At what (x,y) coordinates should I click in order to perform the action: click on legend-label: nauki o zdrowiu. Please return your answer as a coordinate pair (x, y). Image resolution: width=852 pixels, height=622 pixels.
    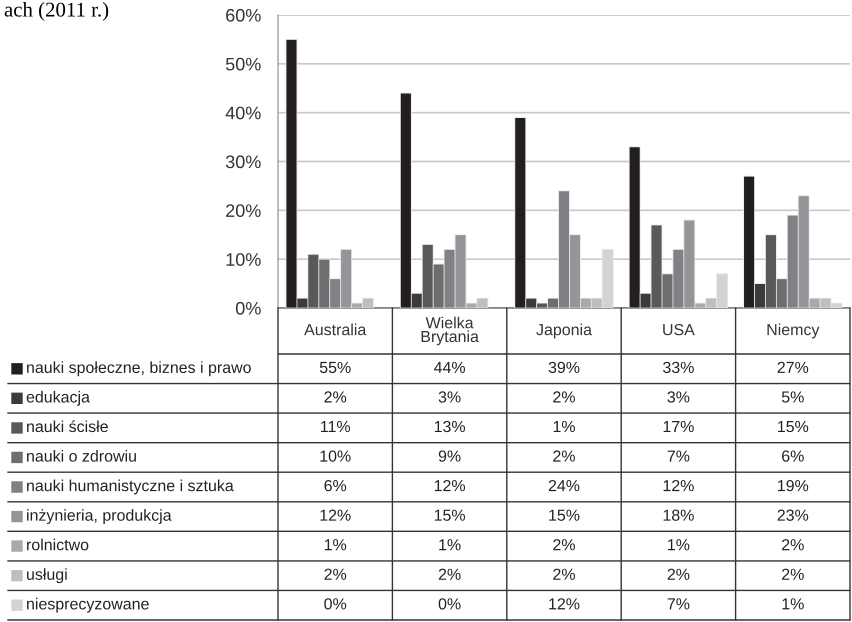
    Looking at the image, I should click on (81, 456).